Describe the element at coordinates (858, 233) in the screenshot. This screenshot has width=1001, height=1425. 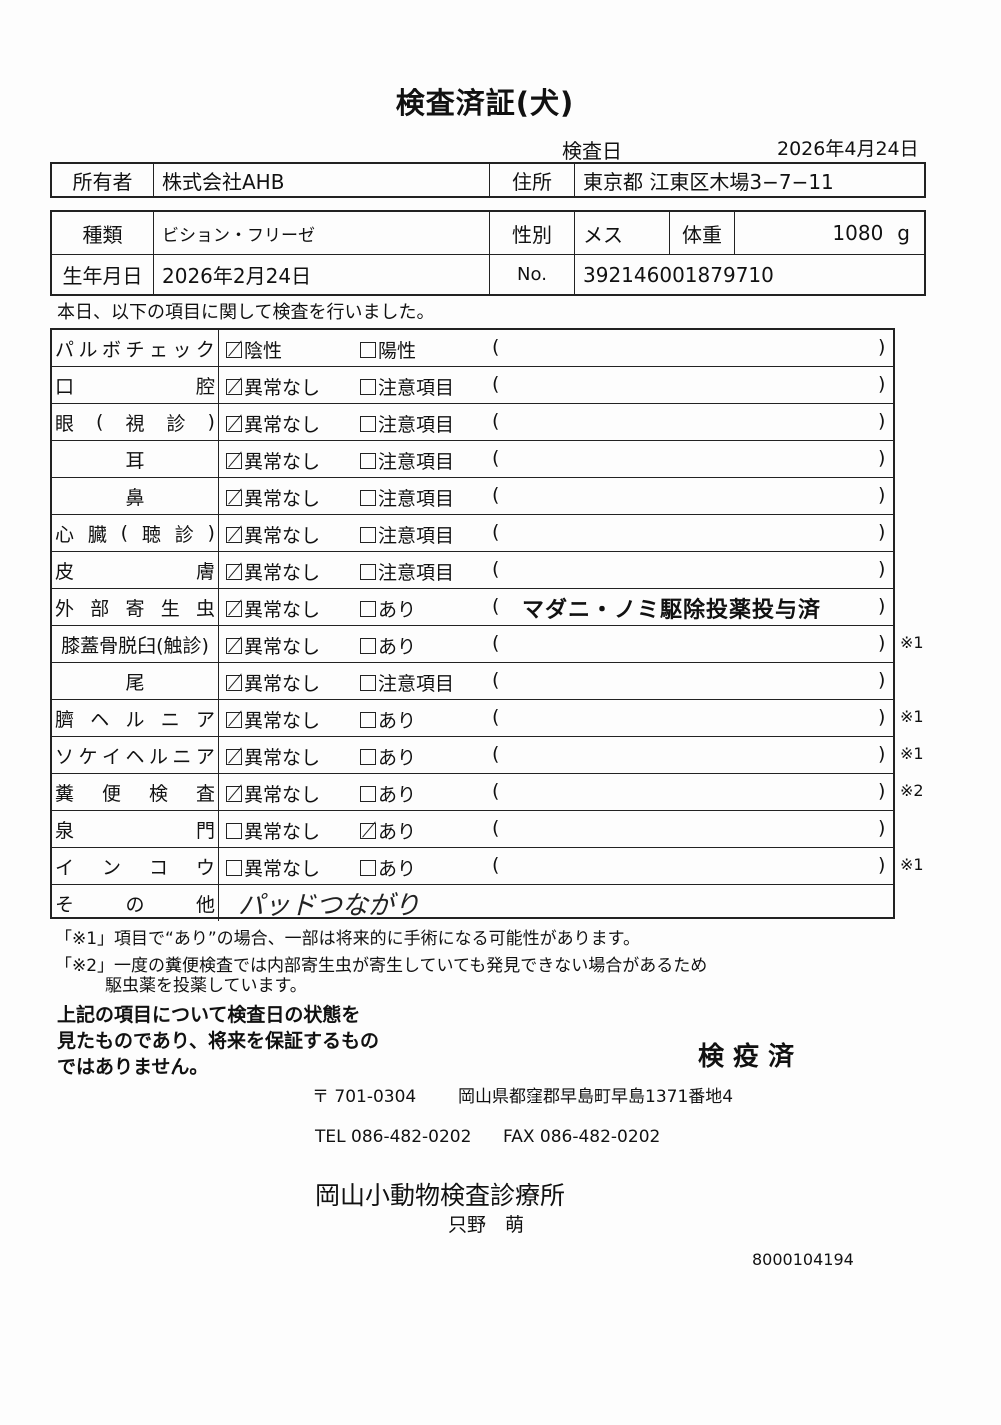
I see `weight: 1080` at that location.